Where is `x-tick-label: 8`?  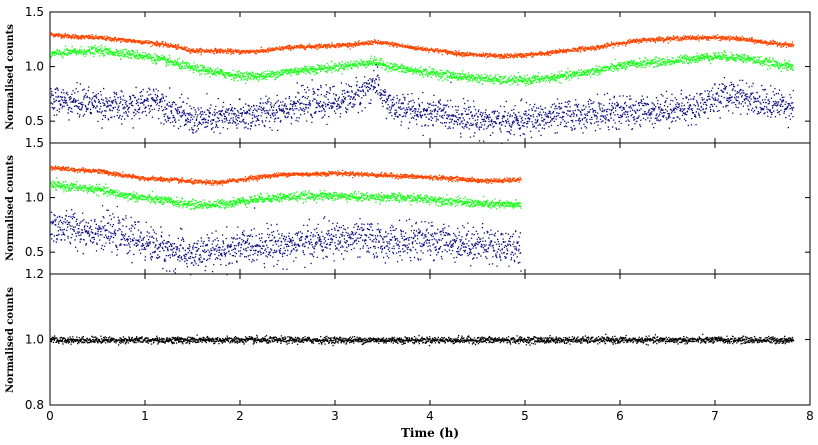
x-tick-label: 8 is located at coordinates (810, 416).